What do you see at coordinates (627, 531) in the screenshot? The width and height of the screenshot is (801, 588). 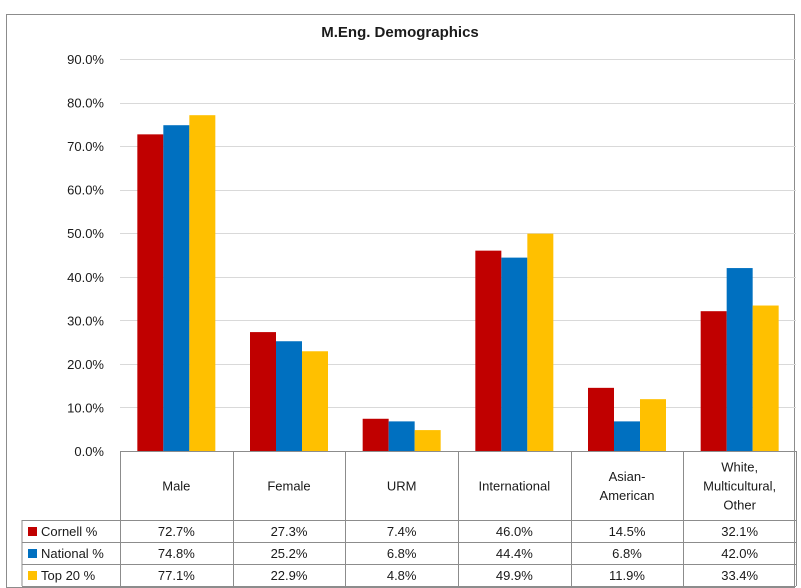 I see `data-label: 14.5%` at bounding box center [627, 531].